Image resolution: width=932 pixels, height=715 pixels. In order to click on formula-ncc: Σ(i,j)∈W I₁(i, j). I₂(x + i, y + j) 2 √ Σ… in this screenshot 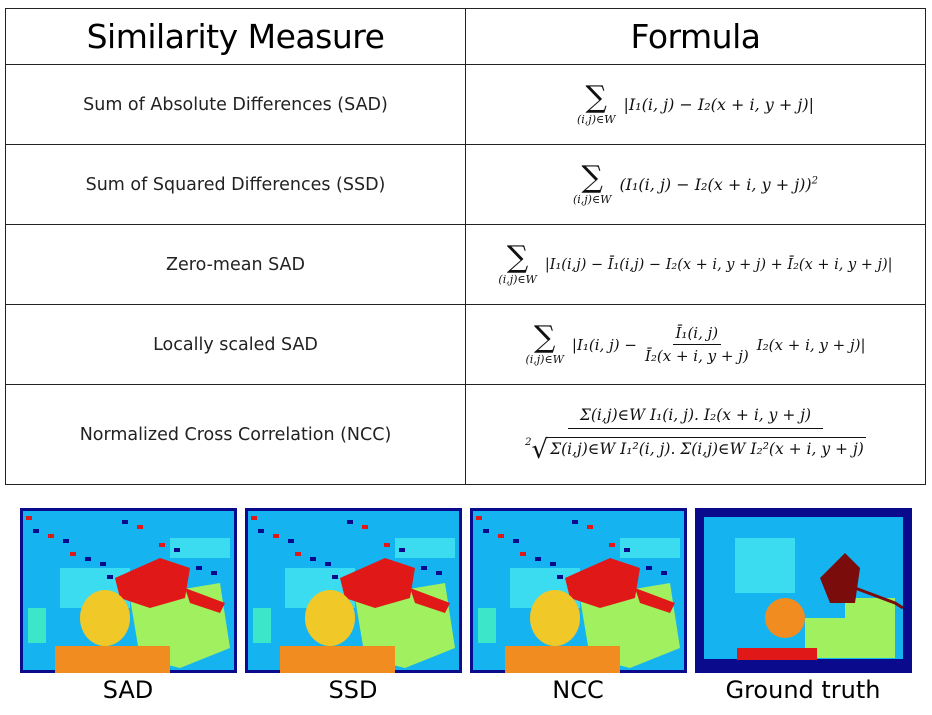, I will do `click(695, 434)`.